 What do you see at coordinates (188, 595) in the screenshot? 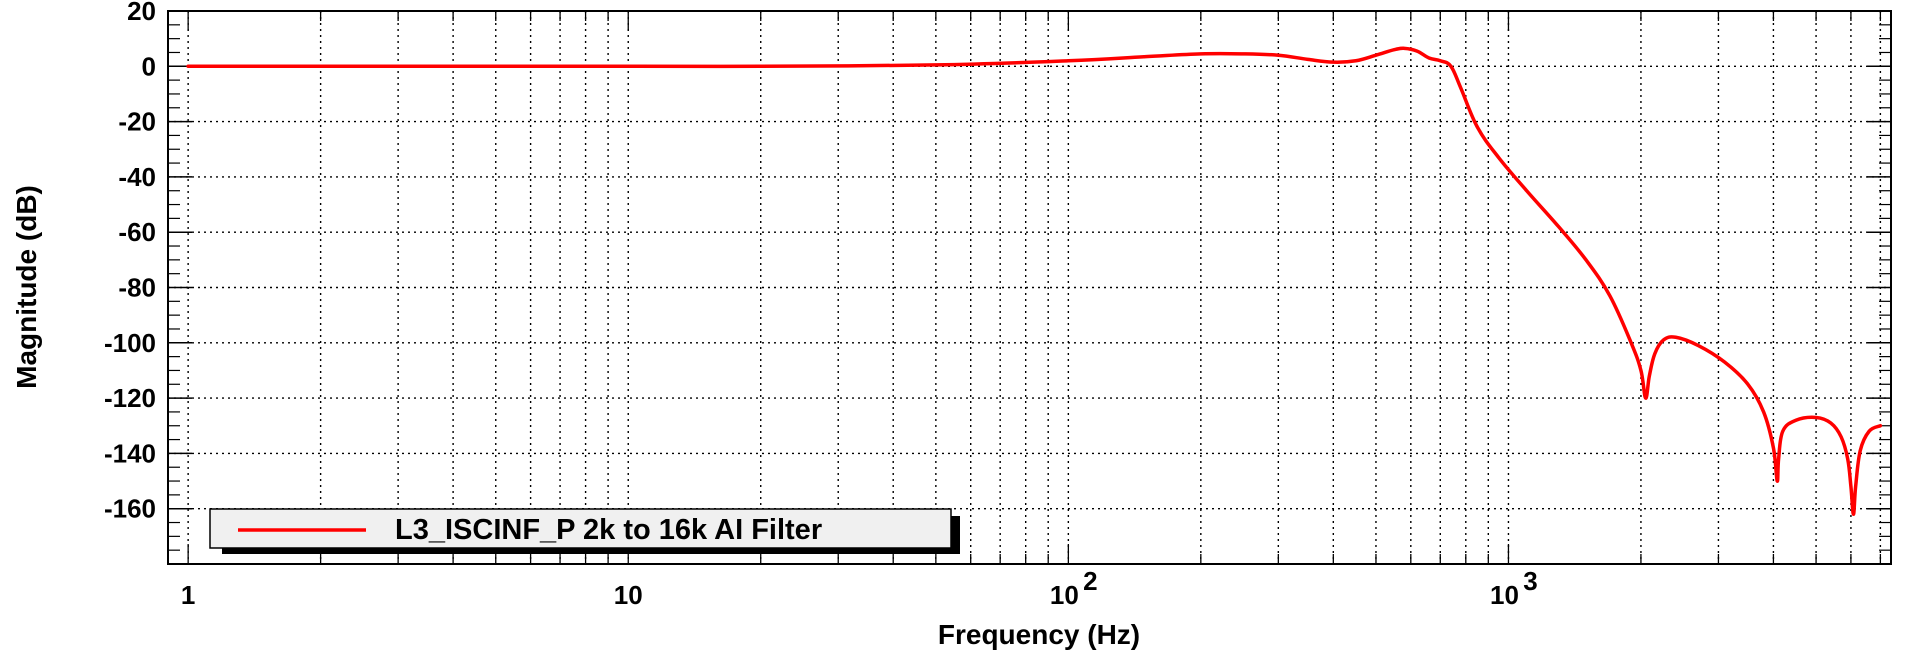
I see `x-tick-label: 1` at bounding box center [188, 595].